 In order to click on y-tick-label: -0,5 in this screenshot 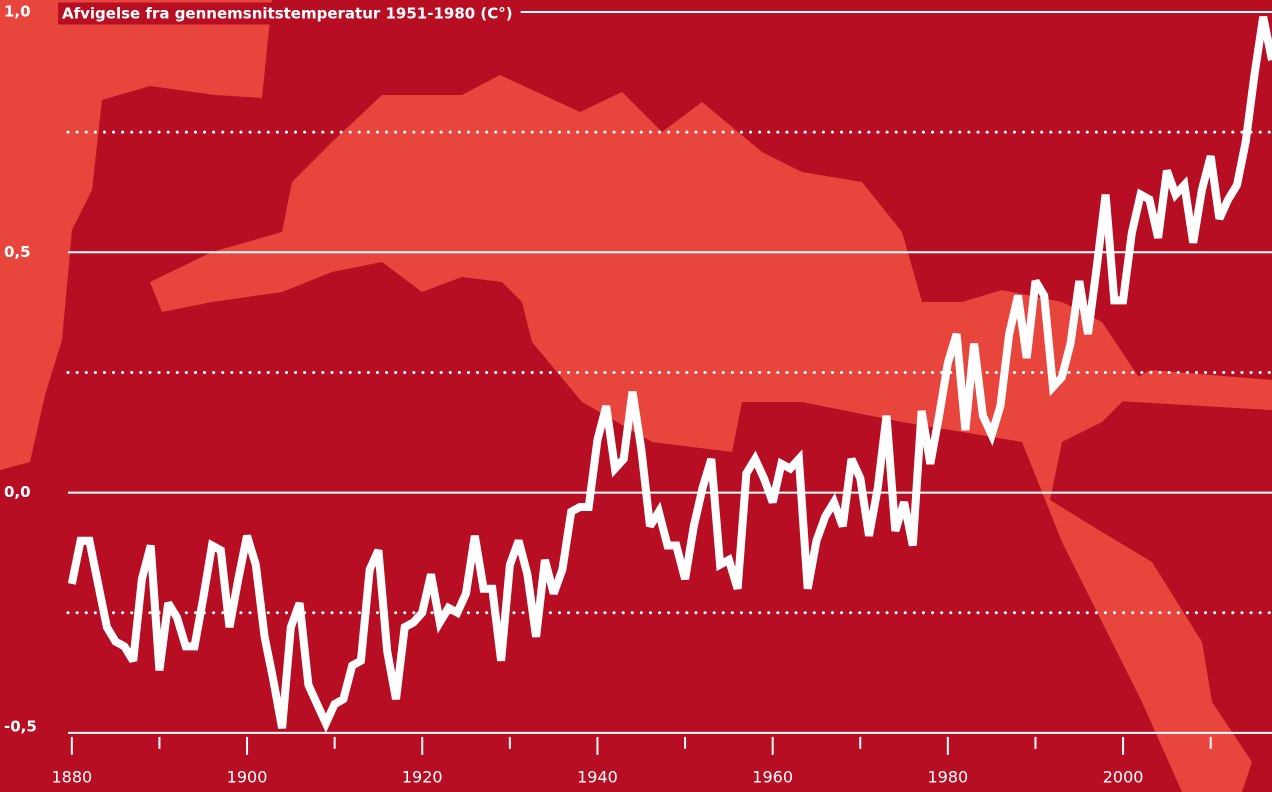, I will do `click(20, 726)`.